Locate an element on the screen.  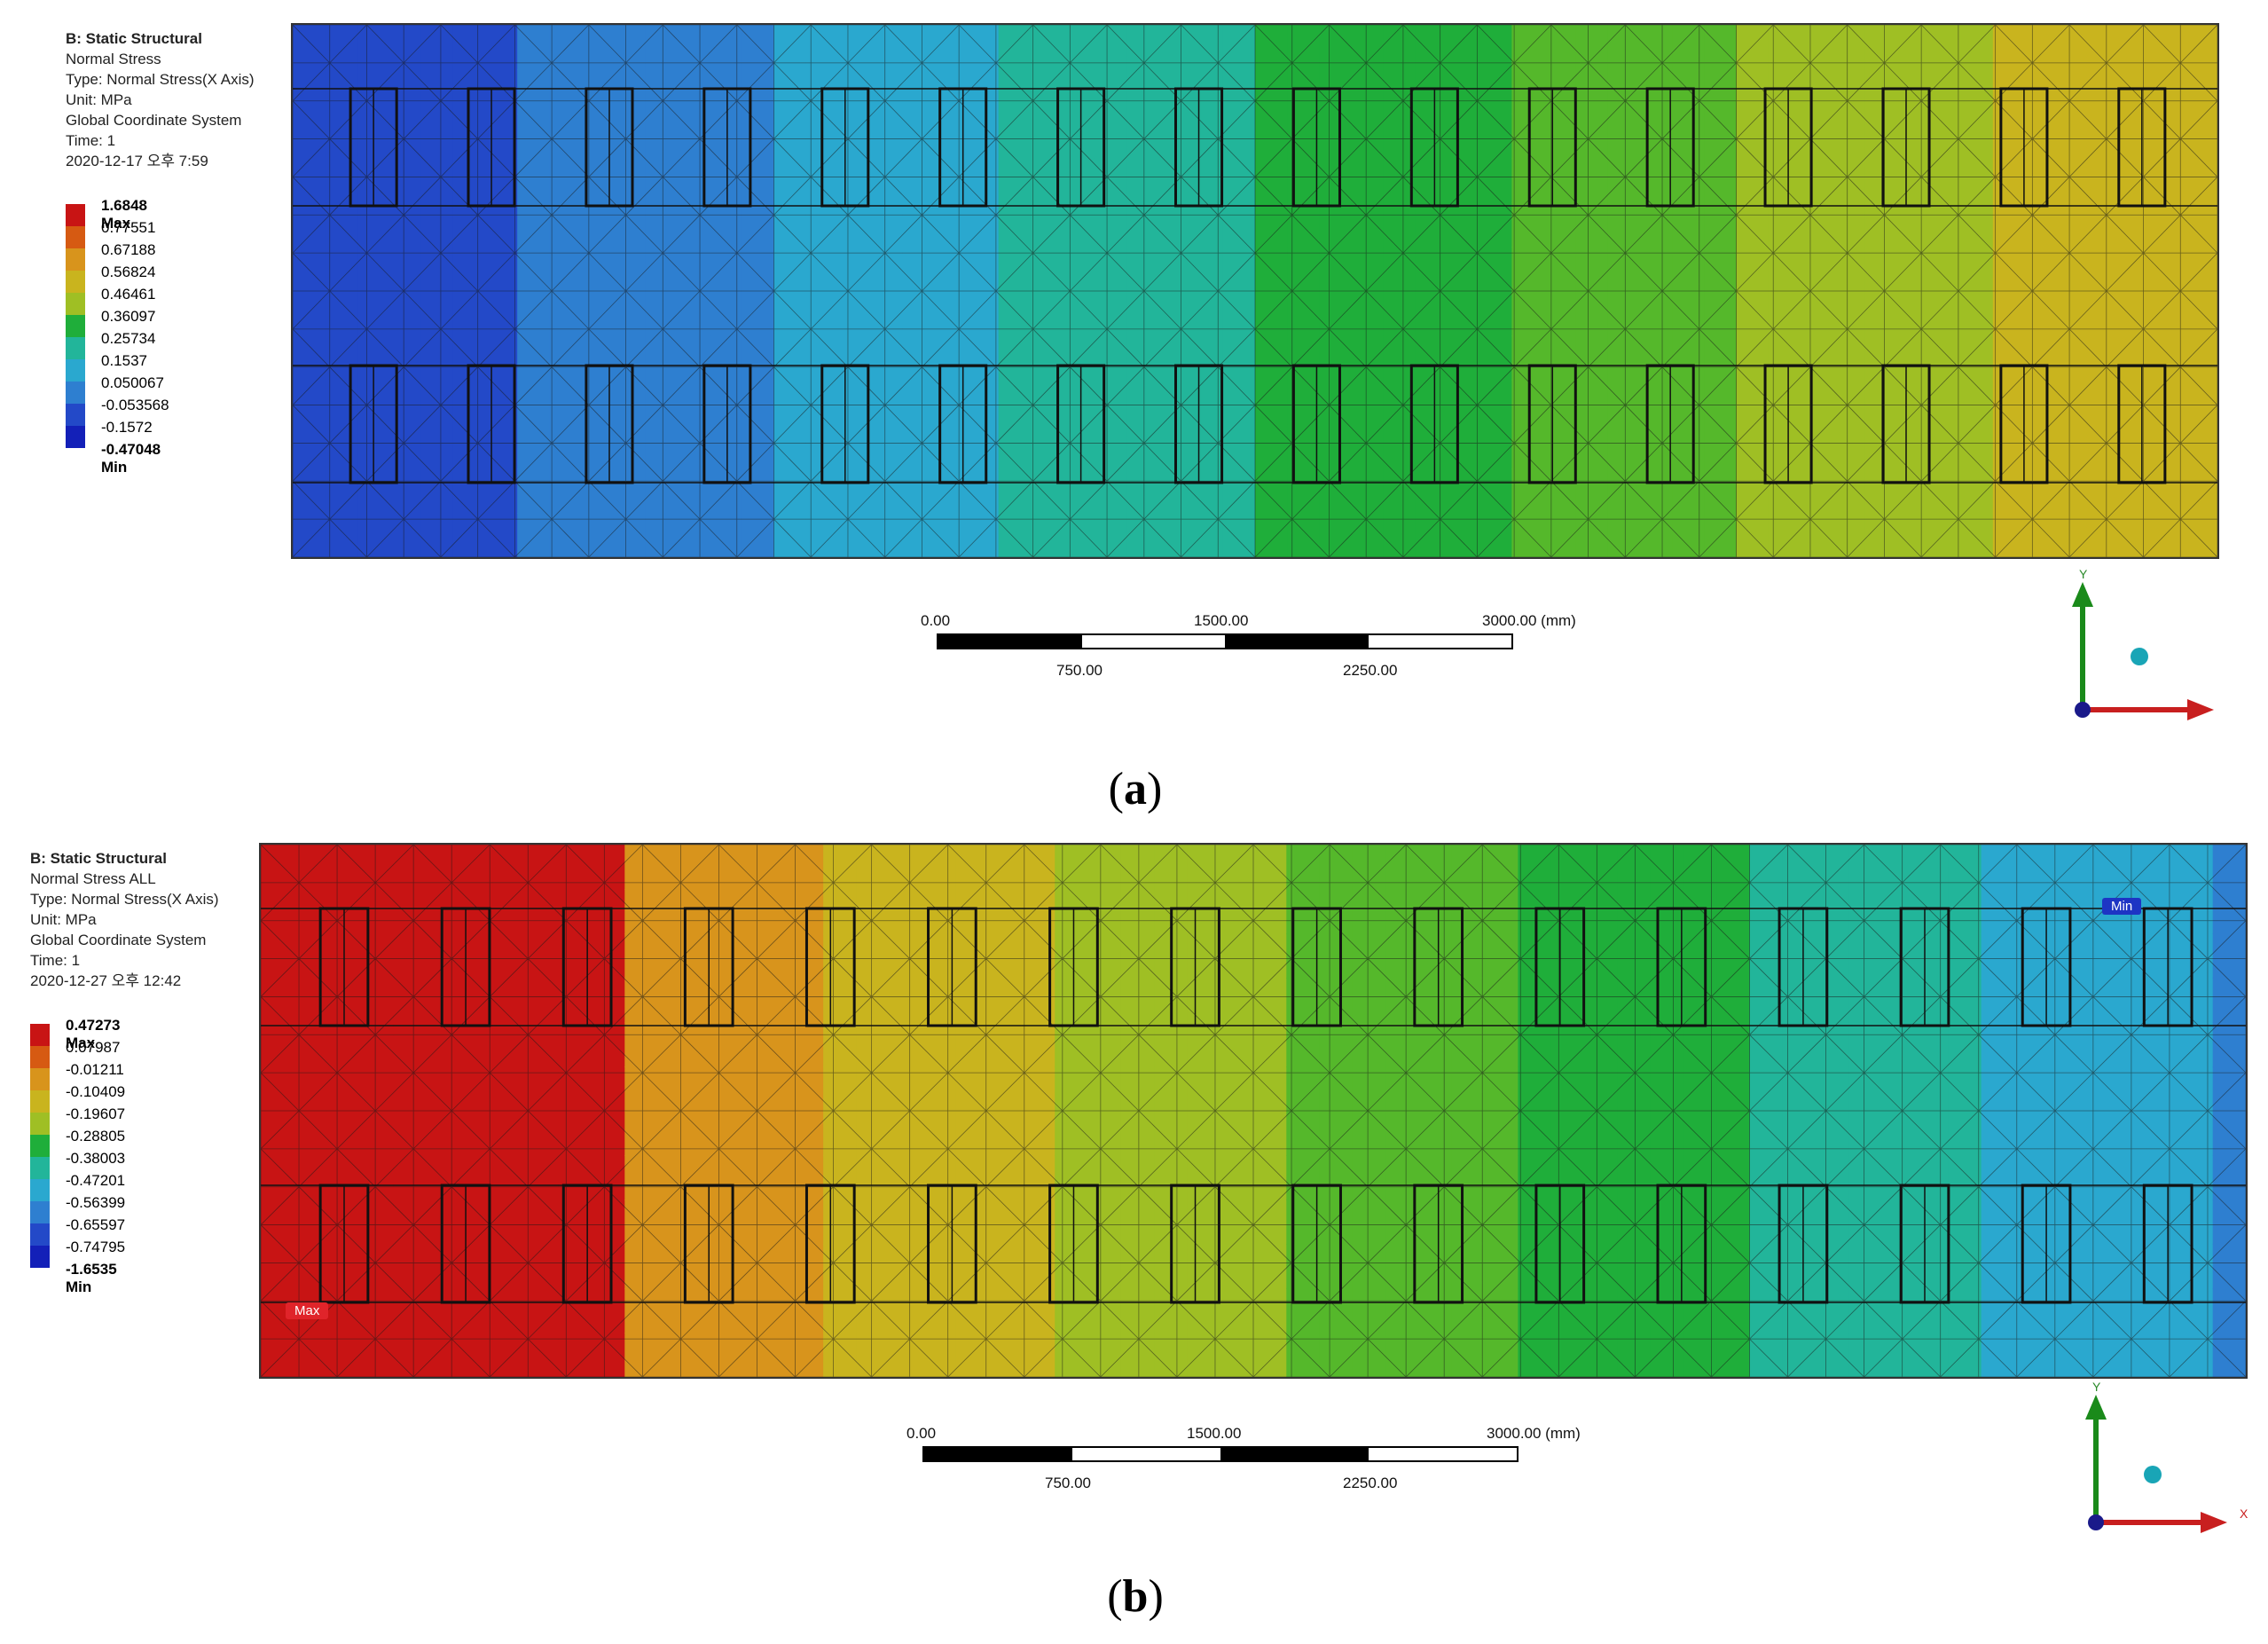
axis-y-label: Y is located at coordinates (2083, 574).